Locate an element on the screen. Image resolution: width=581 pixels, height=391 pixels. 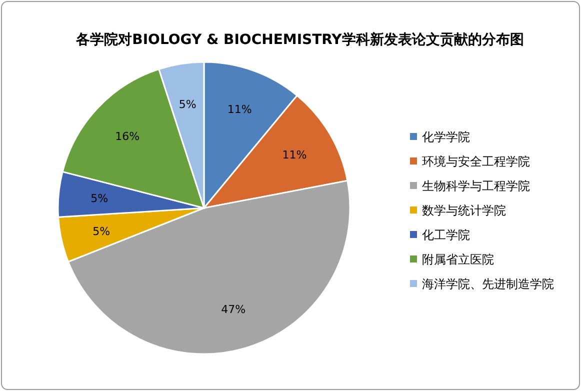
legend-label: 生物科学与工程学院 is located at coordinates (476, 186).